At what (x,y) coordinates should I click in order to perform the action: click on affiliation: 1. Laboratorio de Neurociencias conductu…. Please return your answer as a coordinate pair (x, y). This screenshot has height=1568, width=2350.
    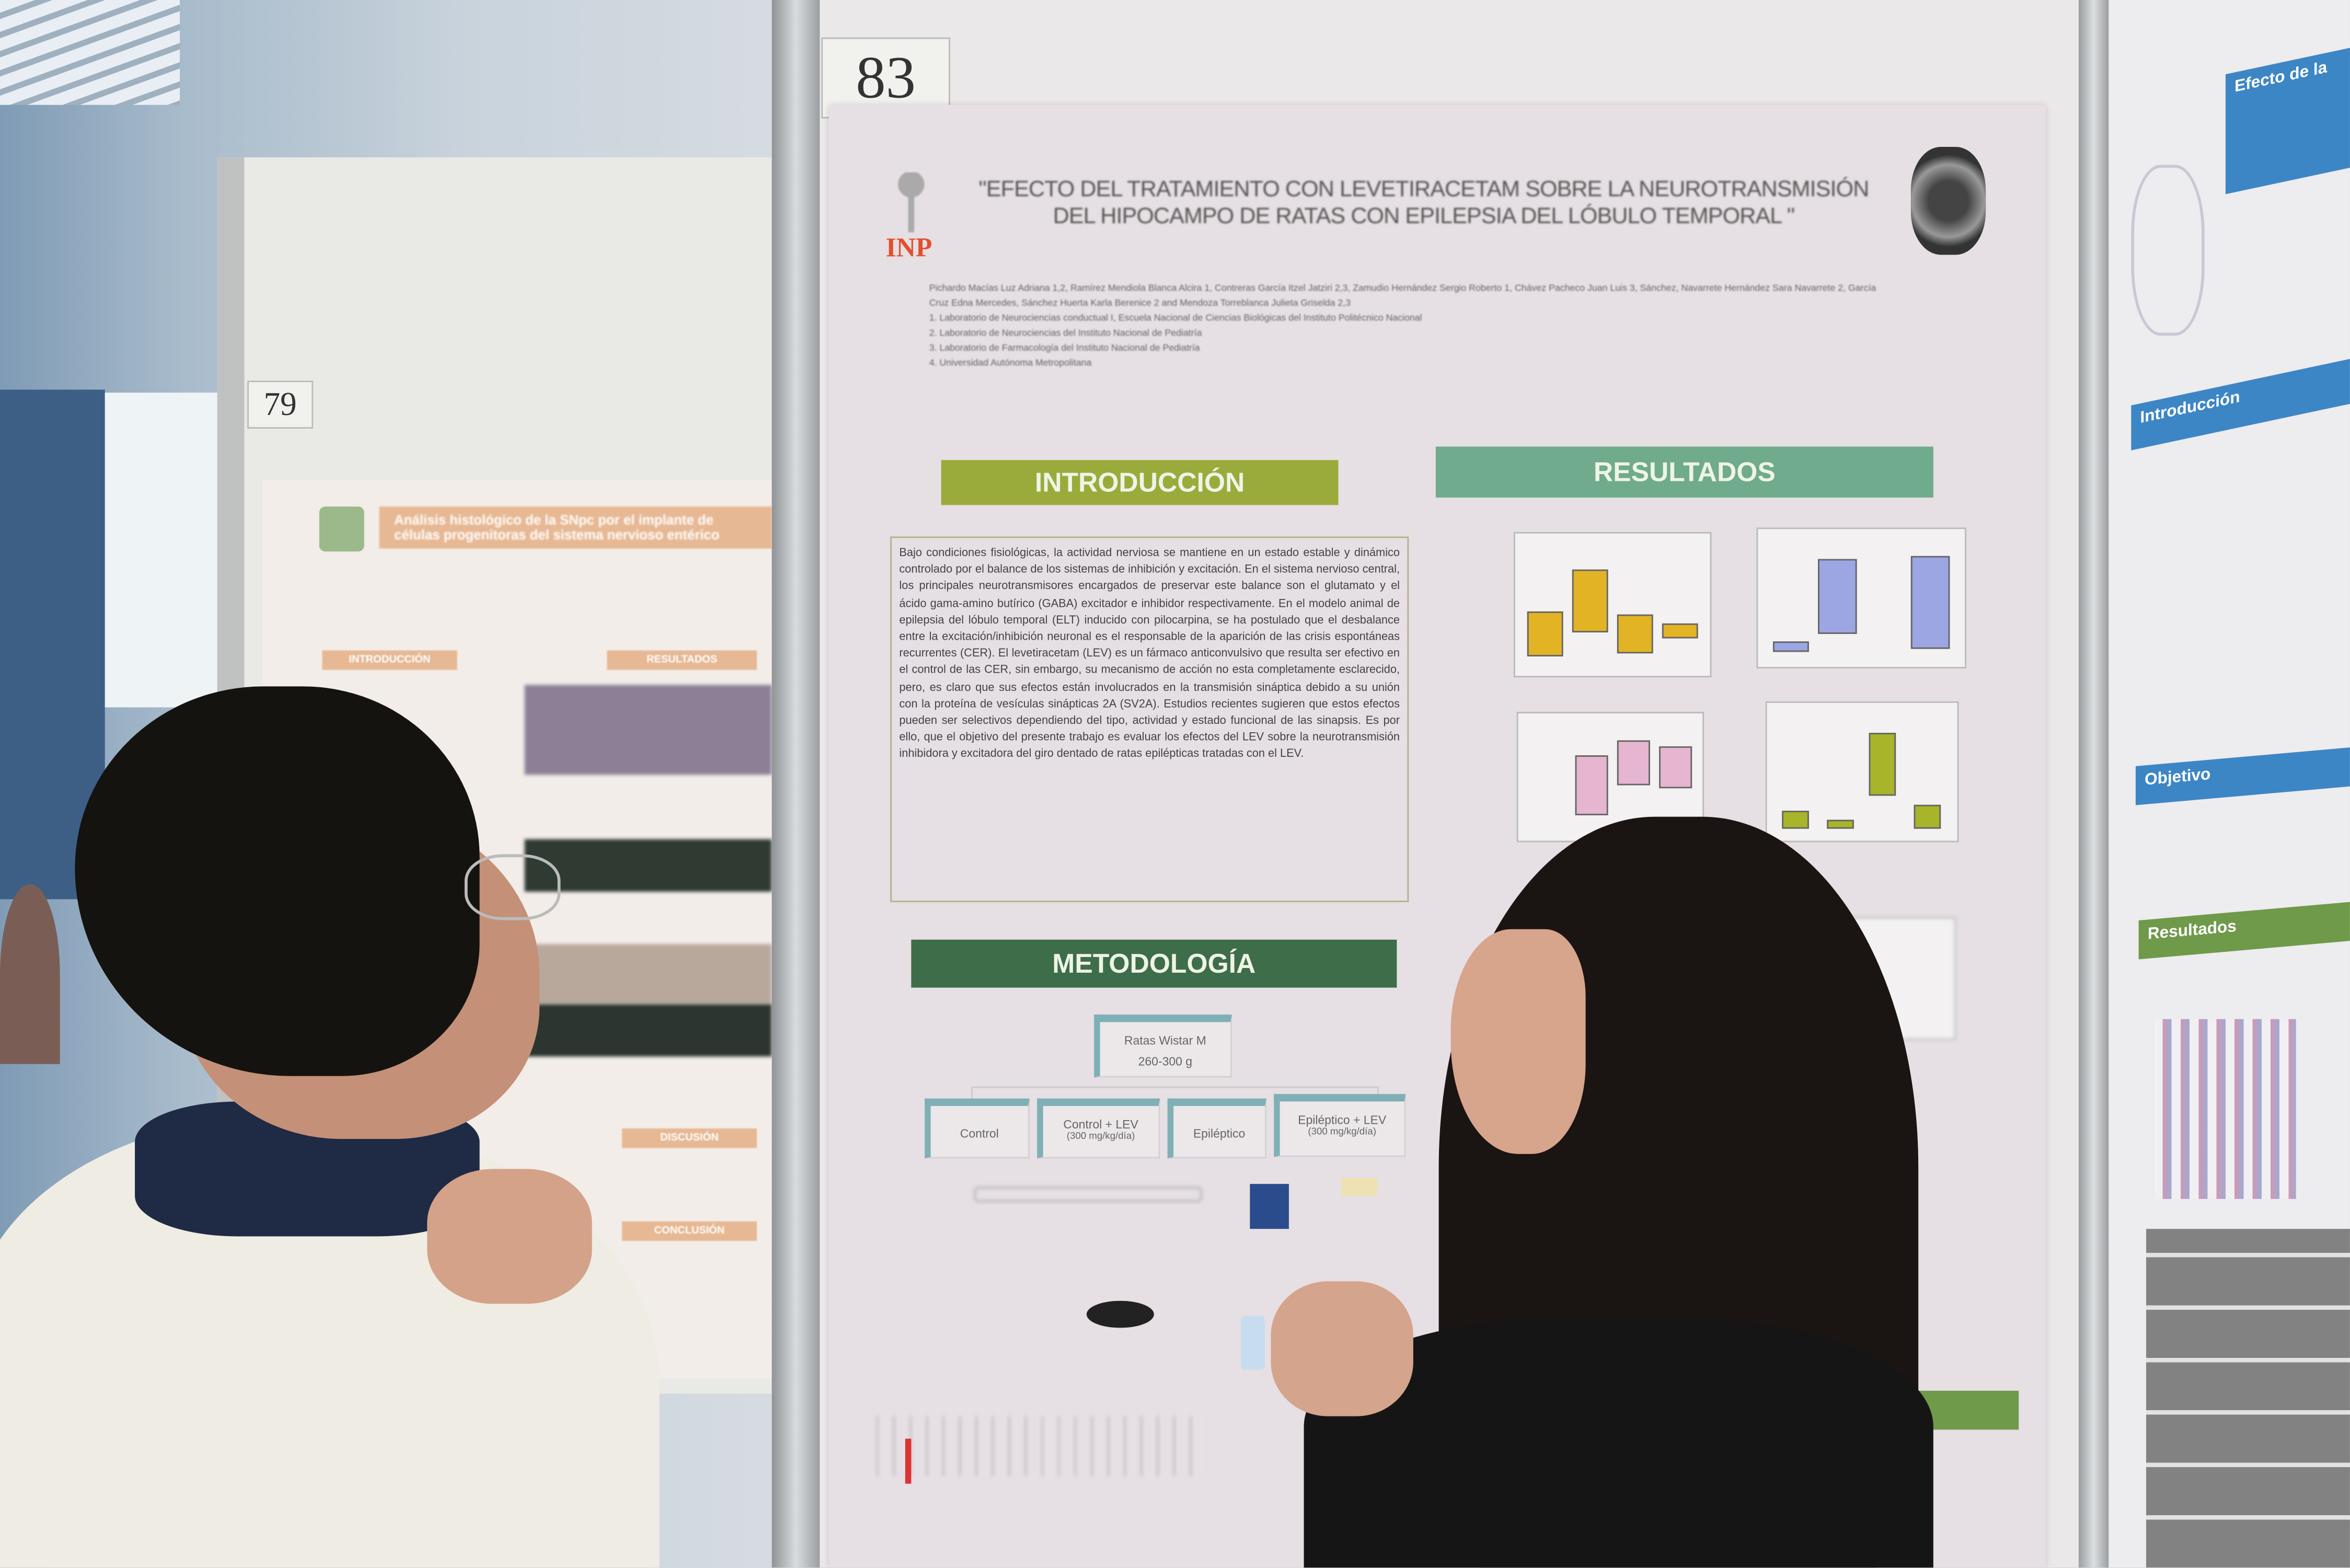
    Looking at the image, I should click on (1175, 318).